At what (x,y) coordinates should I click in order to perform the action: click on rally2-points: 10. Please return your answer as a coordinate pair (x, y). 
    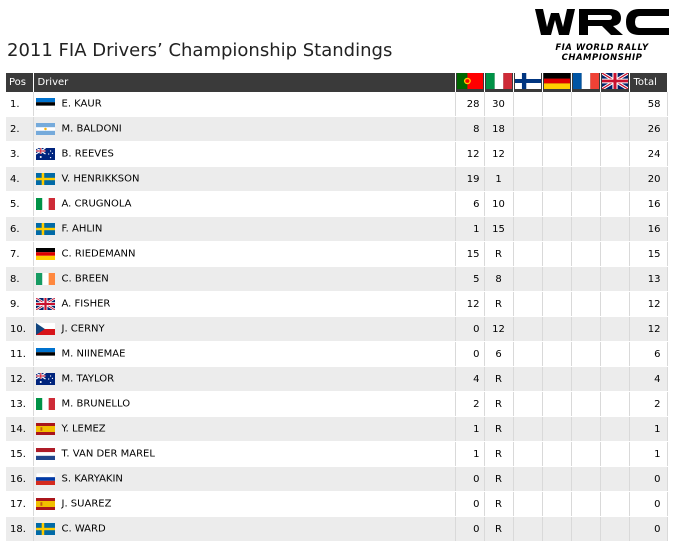
    Looking at the image, I should click on (499, 204).